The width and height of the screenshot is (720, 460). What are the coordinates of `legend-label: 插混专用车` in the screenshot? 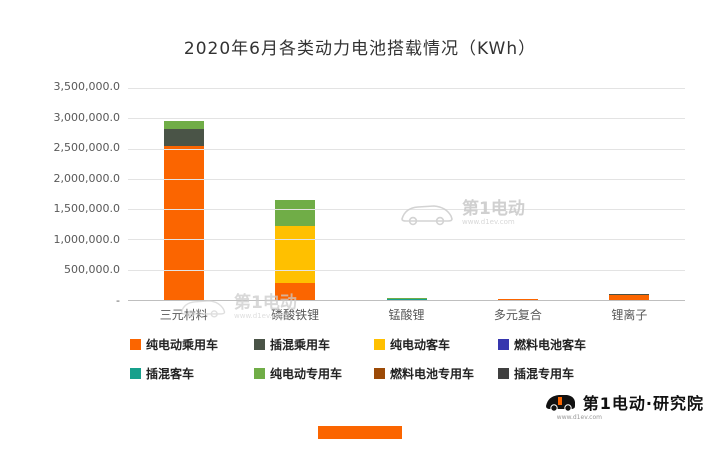 It's located at (544, 374).